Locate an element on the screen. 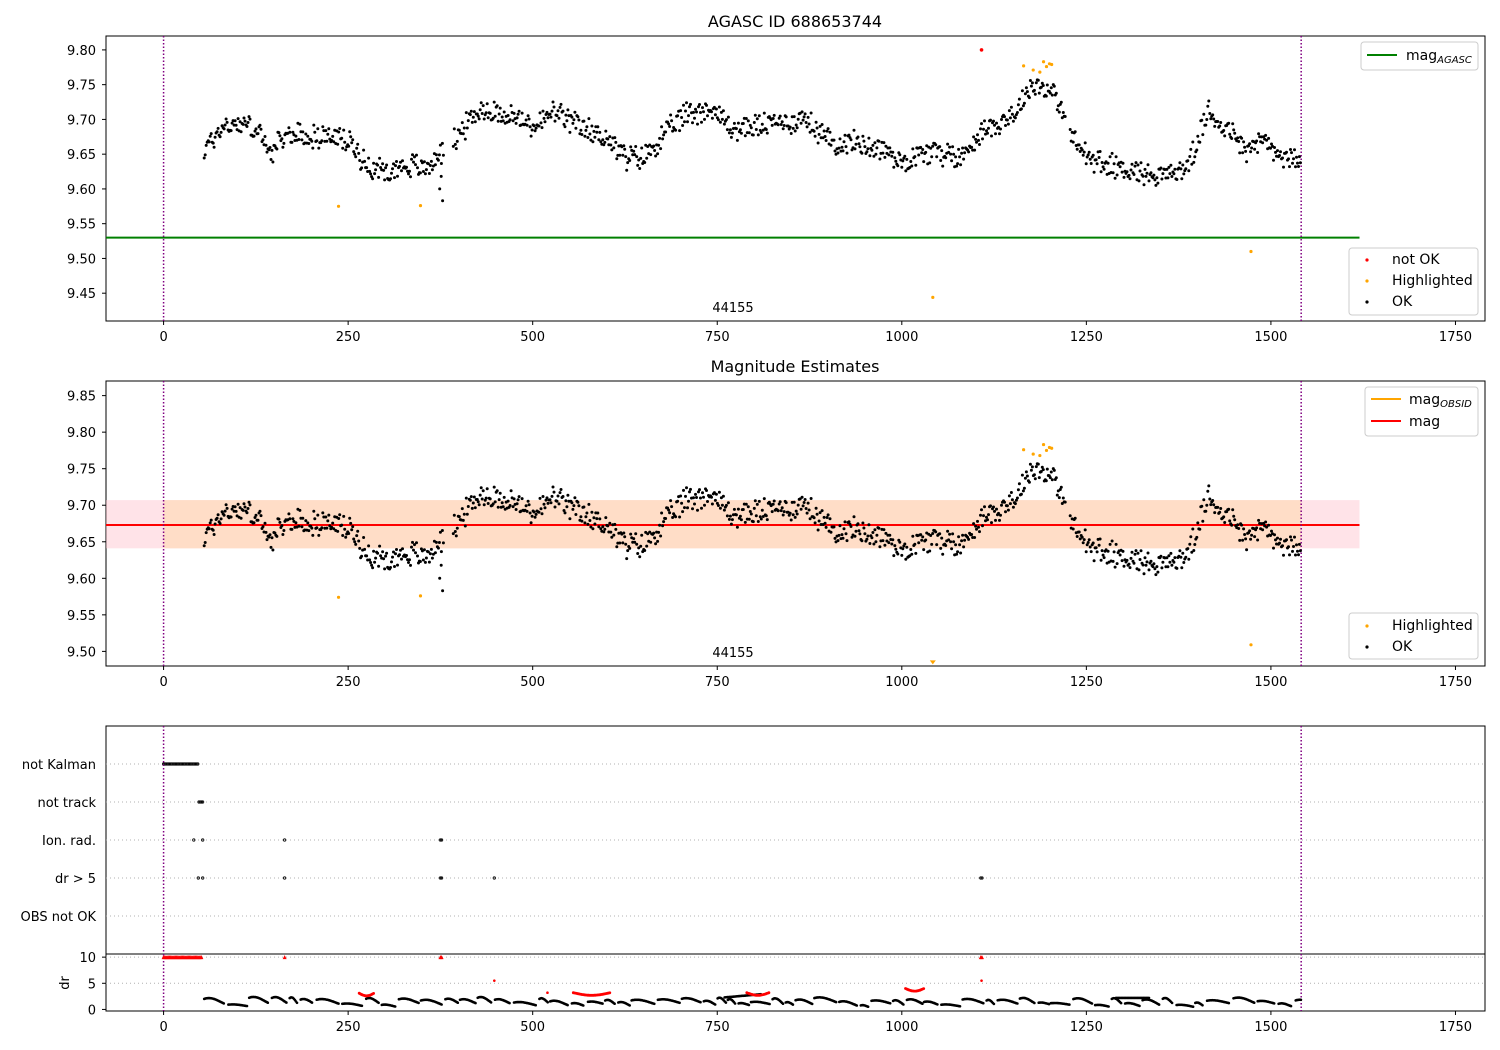 The height and width of the screenshot is (1050, 1500). highlighted-clipped-point is located at coordinates (932, 662).